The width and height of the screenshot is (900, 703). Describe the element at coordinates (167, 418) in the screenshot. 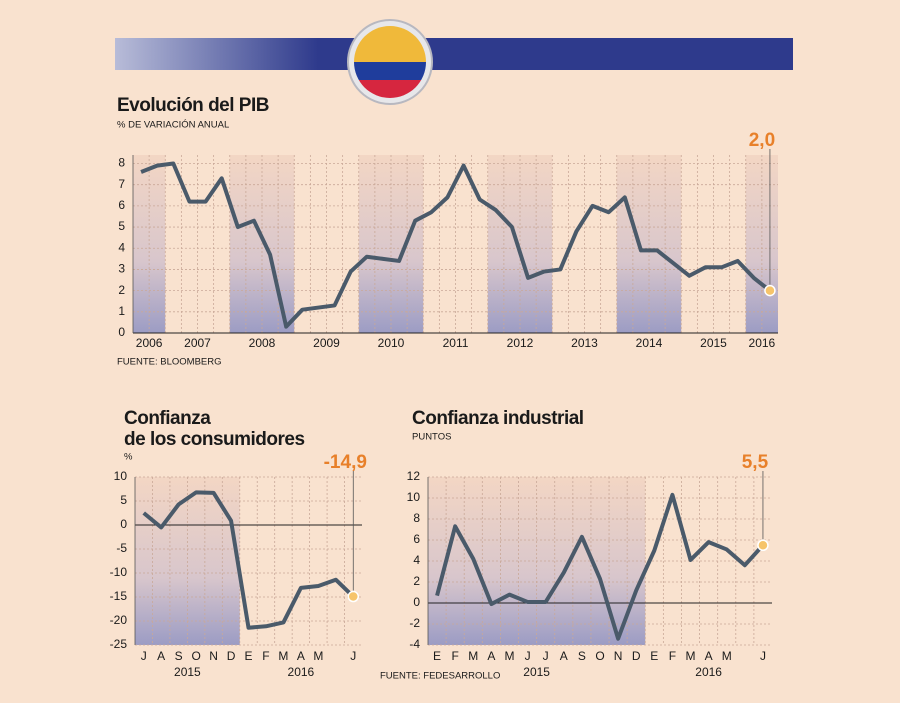

I see `chart-title: Confianza` at that location.